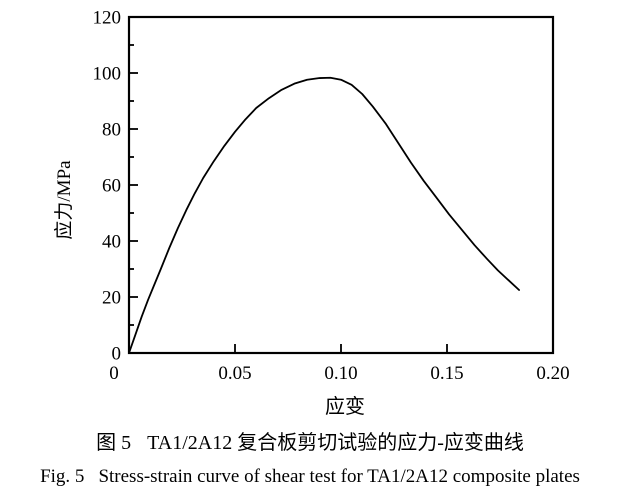  I want to click on y-tick-label: 40, so click(111, 242).